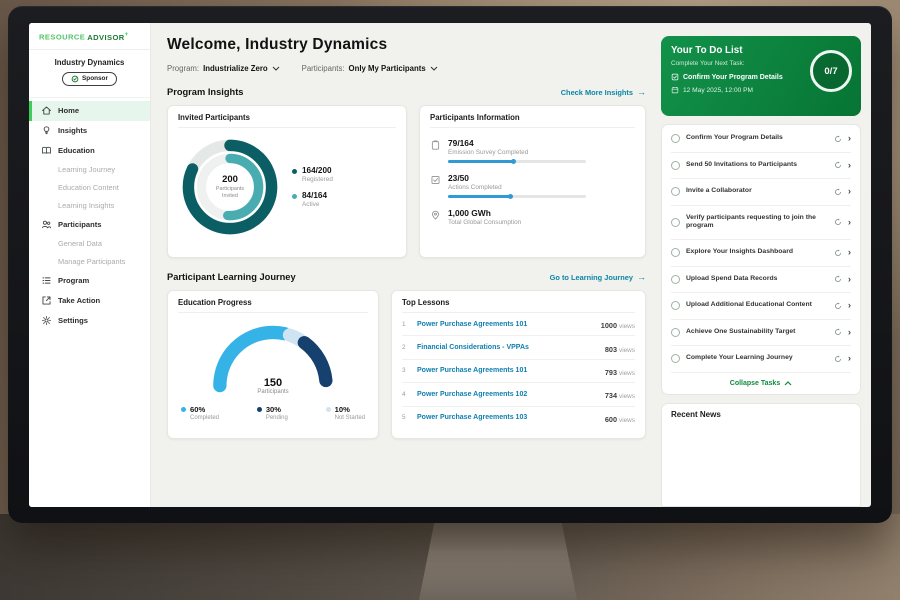 The image size is (900, 600). I want to click on sidebar-item-education-content: Education Content, so click(88, 188).